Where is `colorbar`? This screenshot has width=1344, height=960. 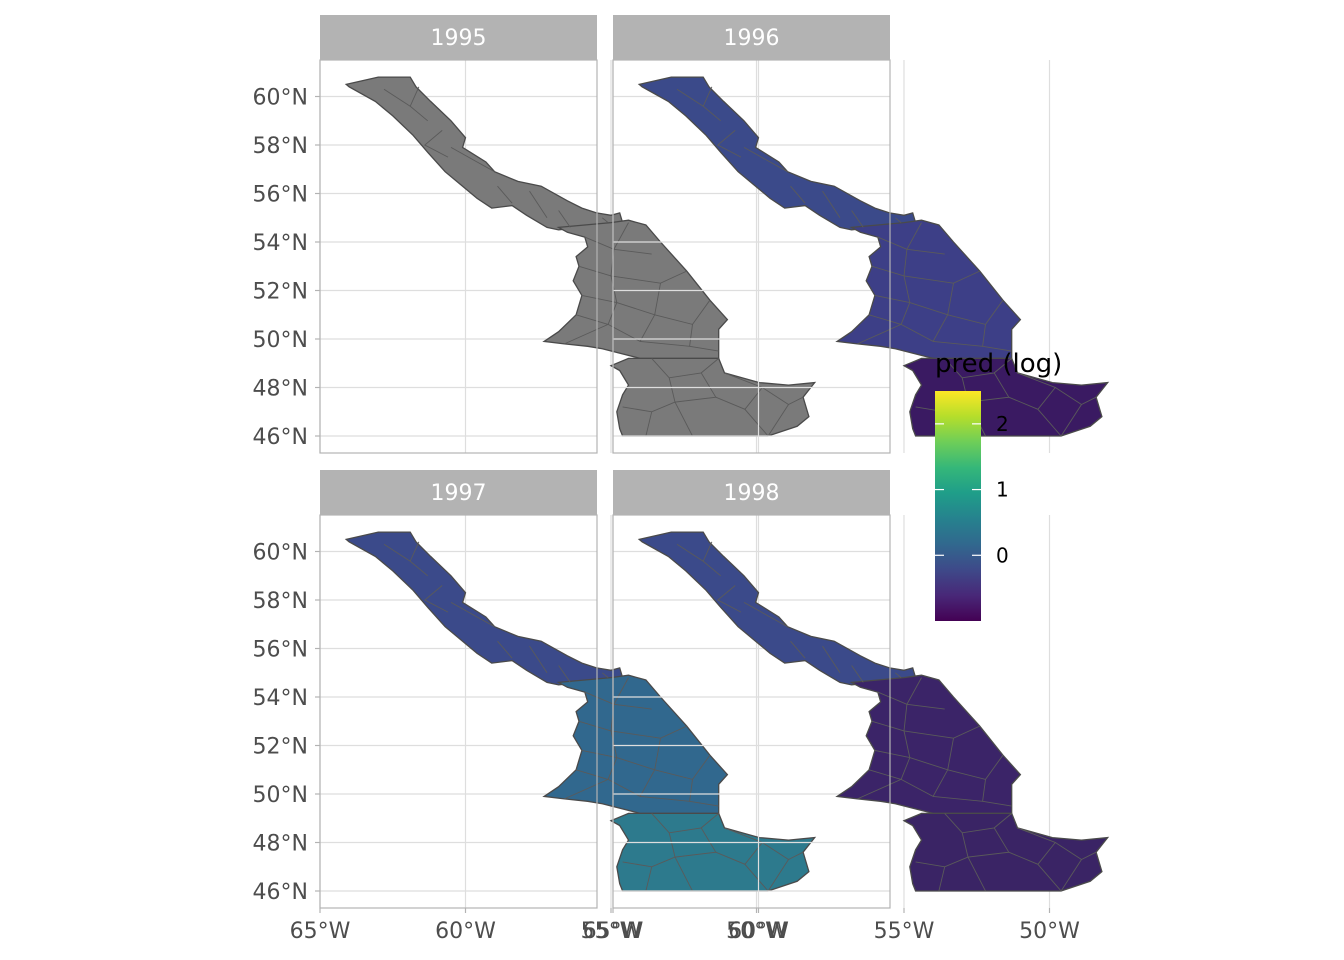 colorbar is located at coordinates (958, 506).